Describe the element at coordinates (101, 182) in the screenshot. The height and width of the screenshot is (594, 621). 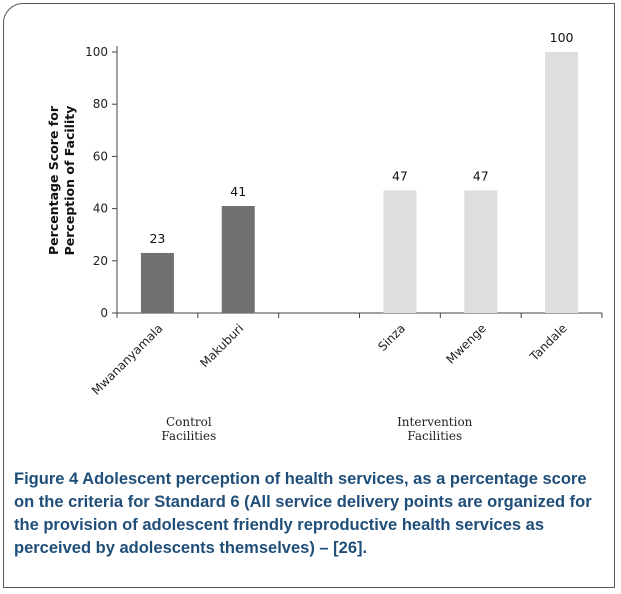
I see `y-axis: 0 20 40 60 80 100` at that location.